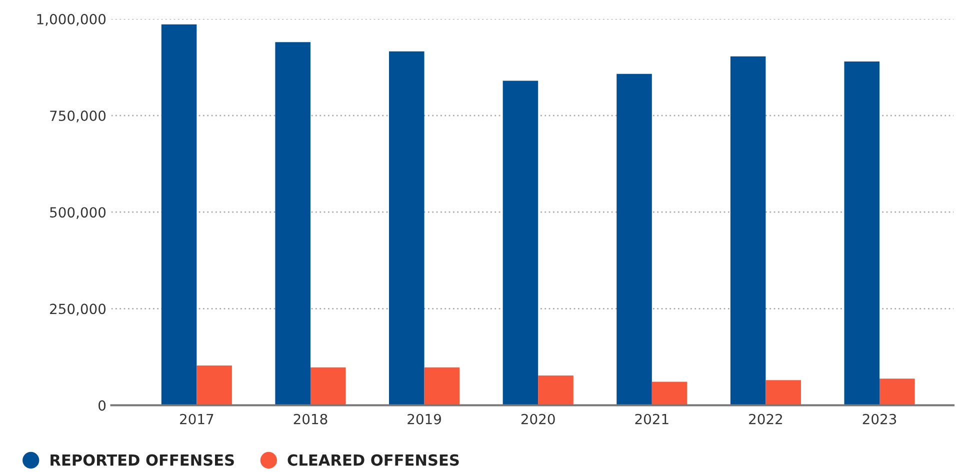 The width and height of the screenshot is (968, 474). I want to click on y-tick-label: 250,000, so click(78, 310).